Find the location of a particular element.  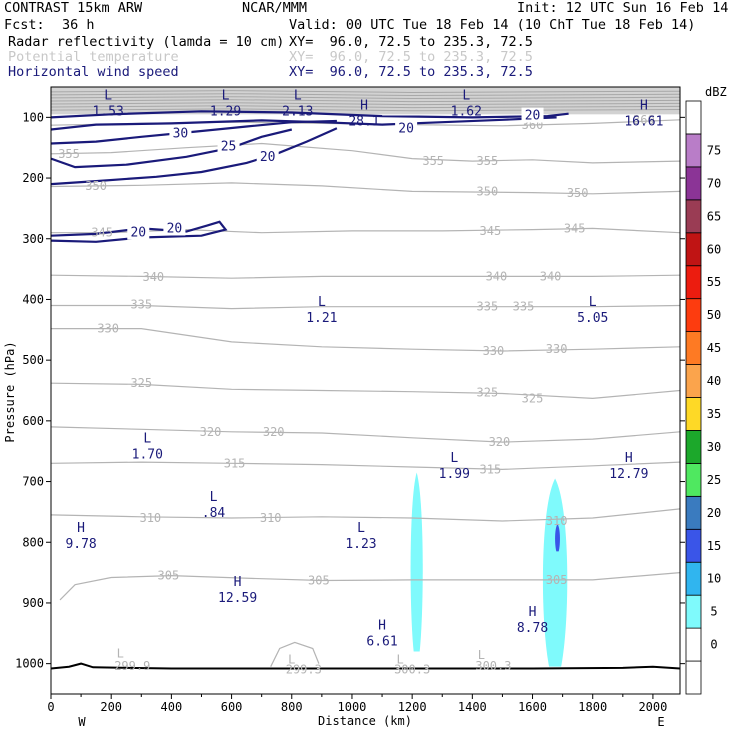

y-tick-label-7: 800 is located at coordinates (33, 542).